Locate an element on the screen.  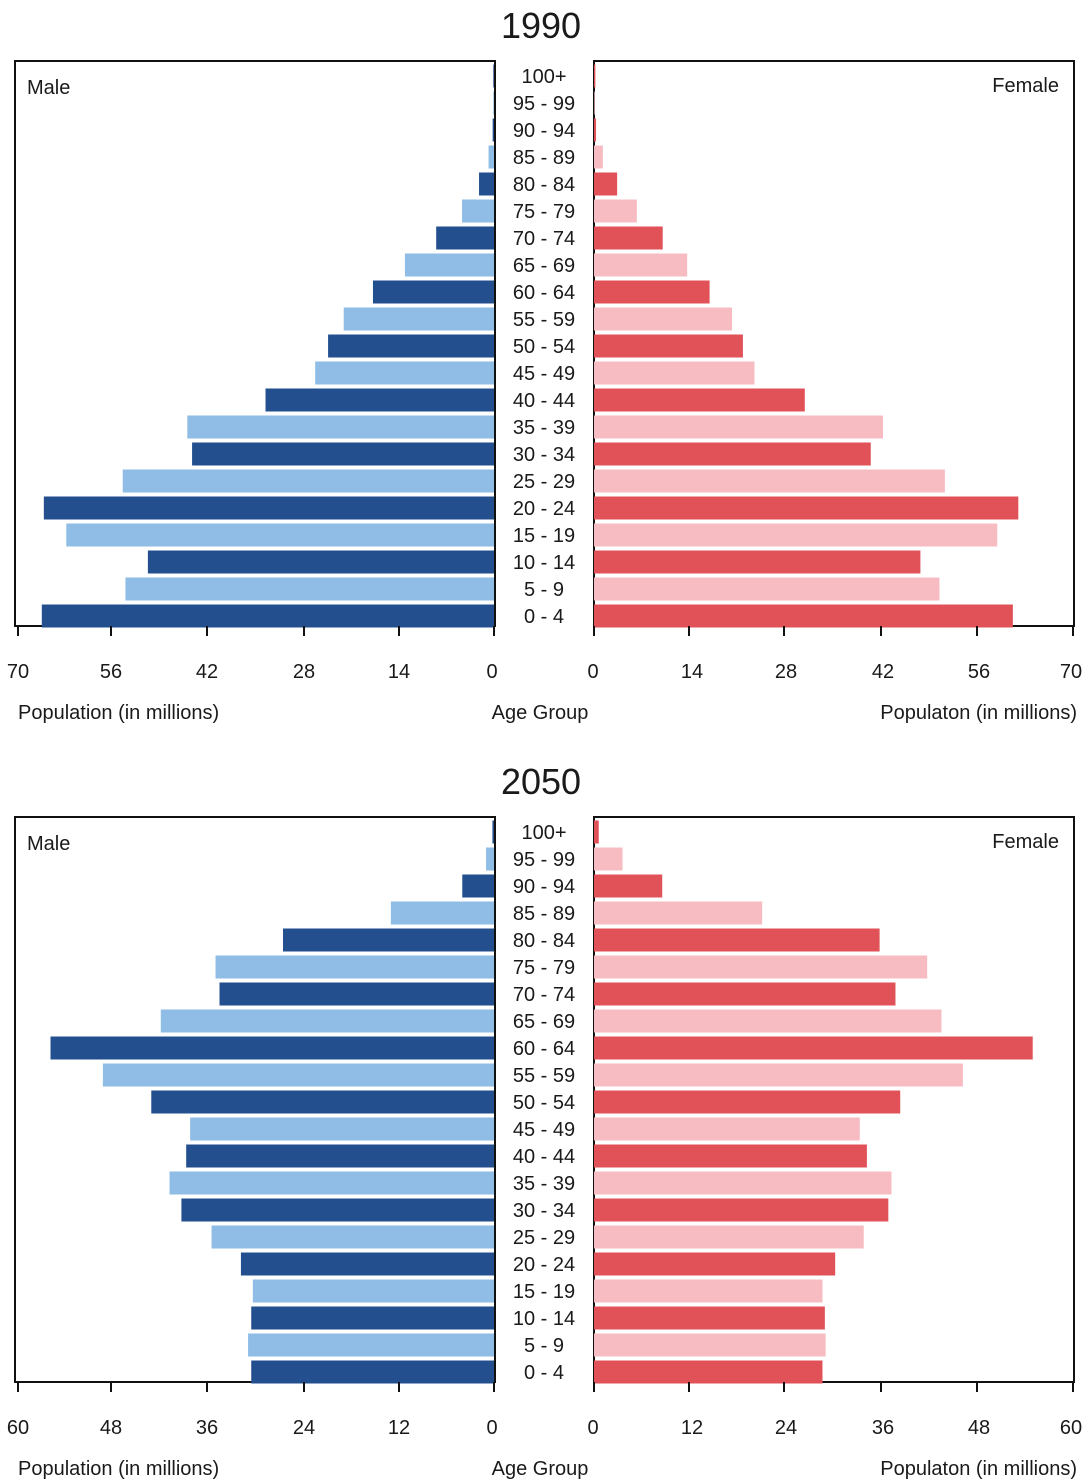
age-group-label: 100+ is located at coordinates (543, 833).